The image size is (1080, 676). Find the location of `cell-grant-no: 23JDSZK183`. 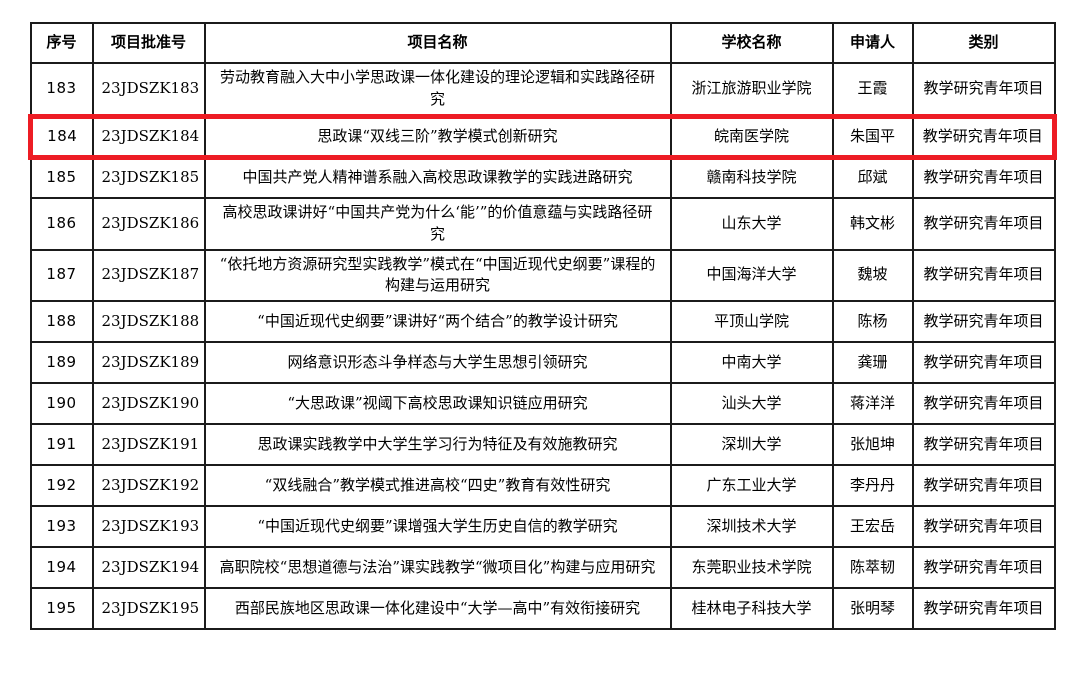

cell-grant-no: 23JDSZK183 is located at coordinates (148, 89).